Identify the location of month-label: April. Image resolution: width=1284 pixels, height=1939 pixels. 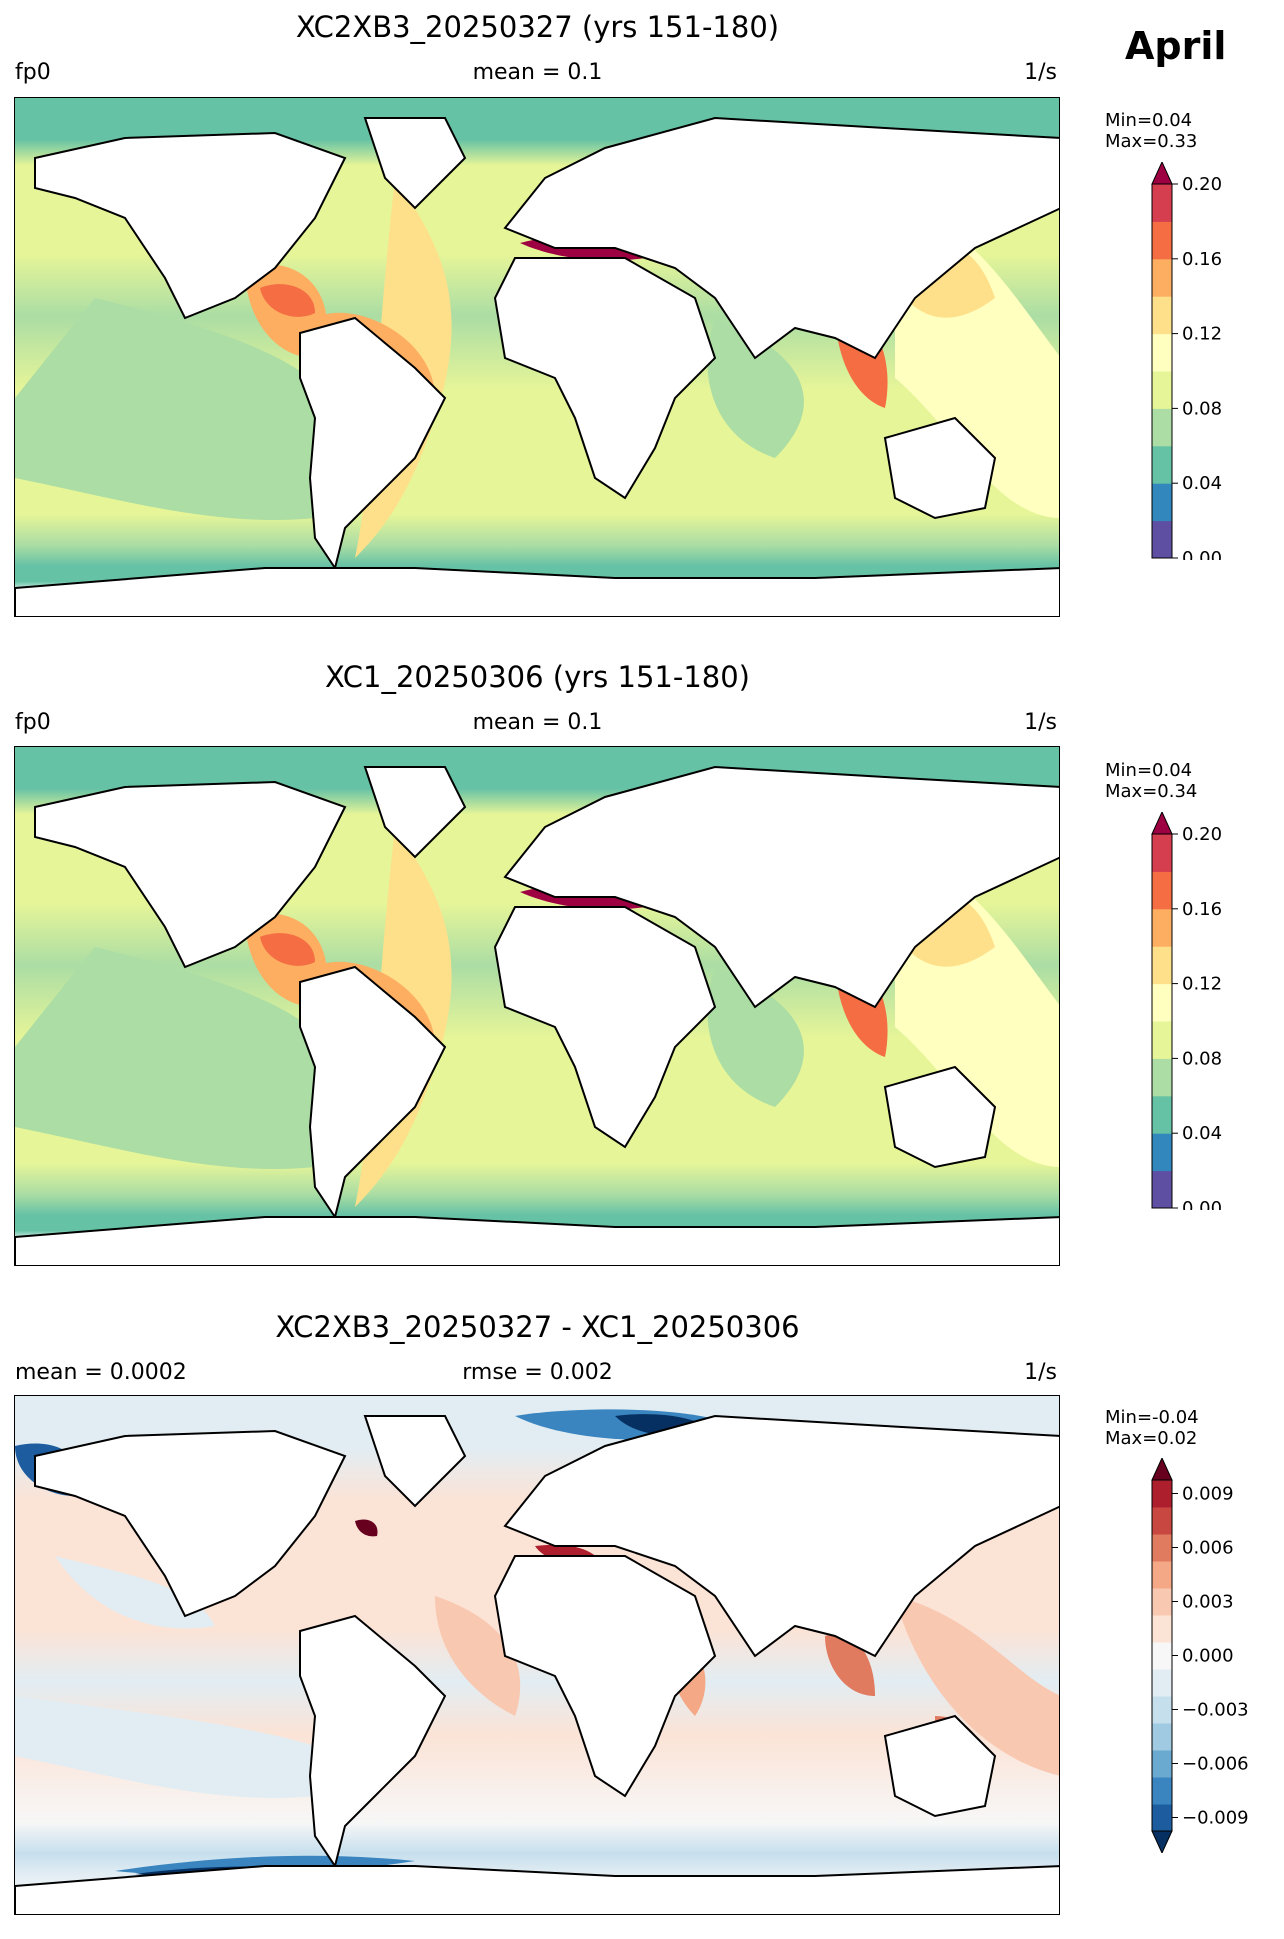
(1176, 46).